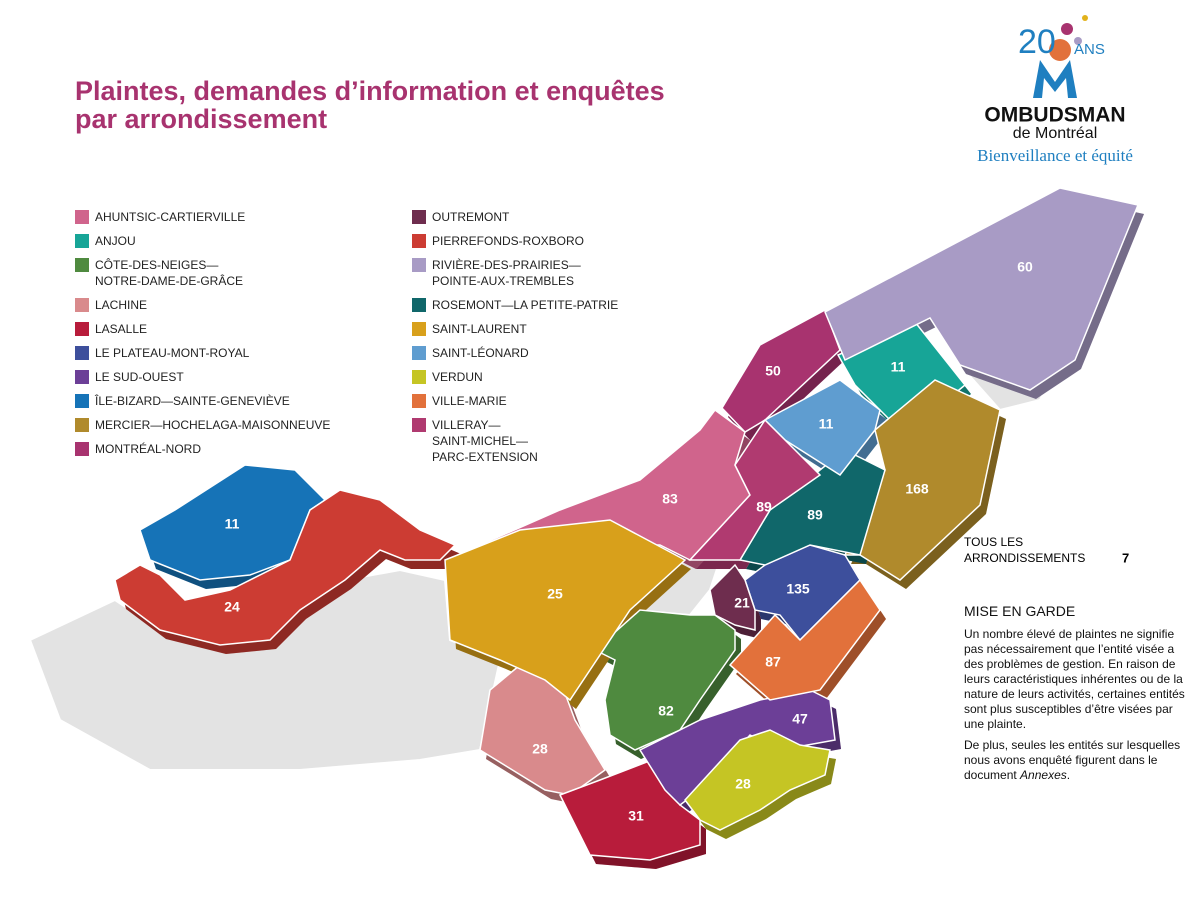 This screenshot has width=1200, height=900. I want to click on logo-years: 20, so click(1037, 42).